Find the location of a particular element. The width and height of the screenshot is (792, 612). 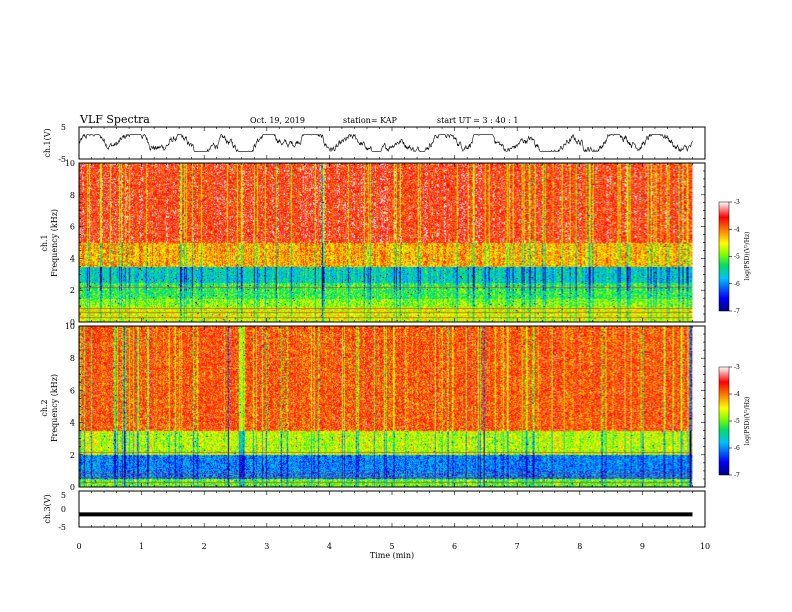

ch1-colorbar: -3 -4 -5 -6 -7 log(PSD)(V²/Hz) is located at coordinates (734, 257).